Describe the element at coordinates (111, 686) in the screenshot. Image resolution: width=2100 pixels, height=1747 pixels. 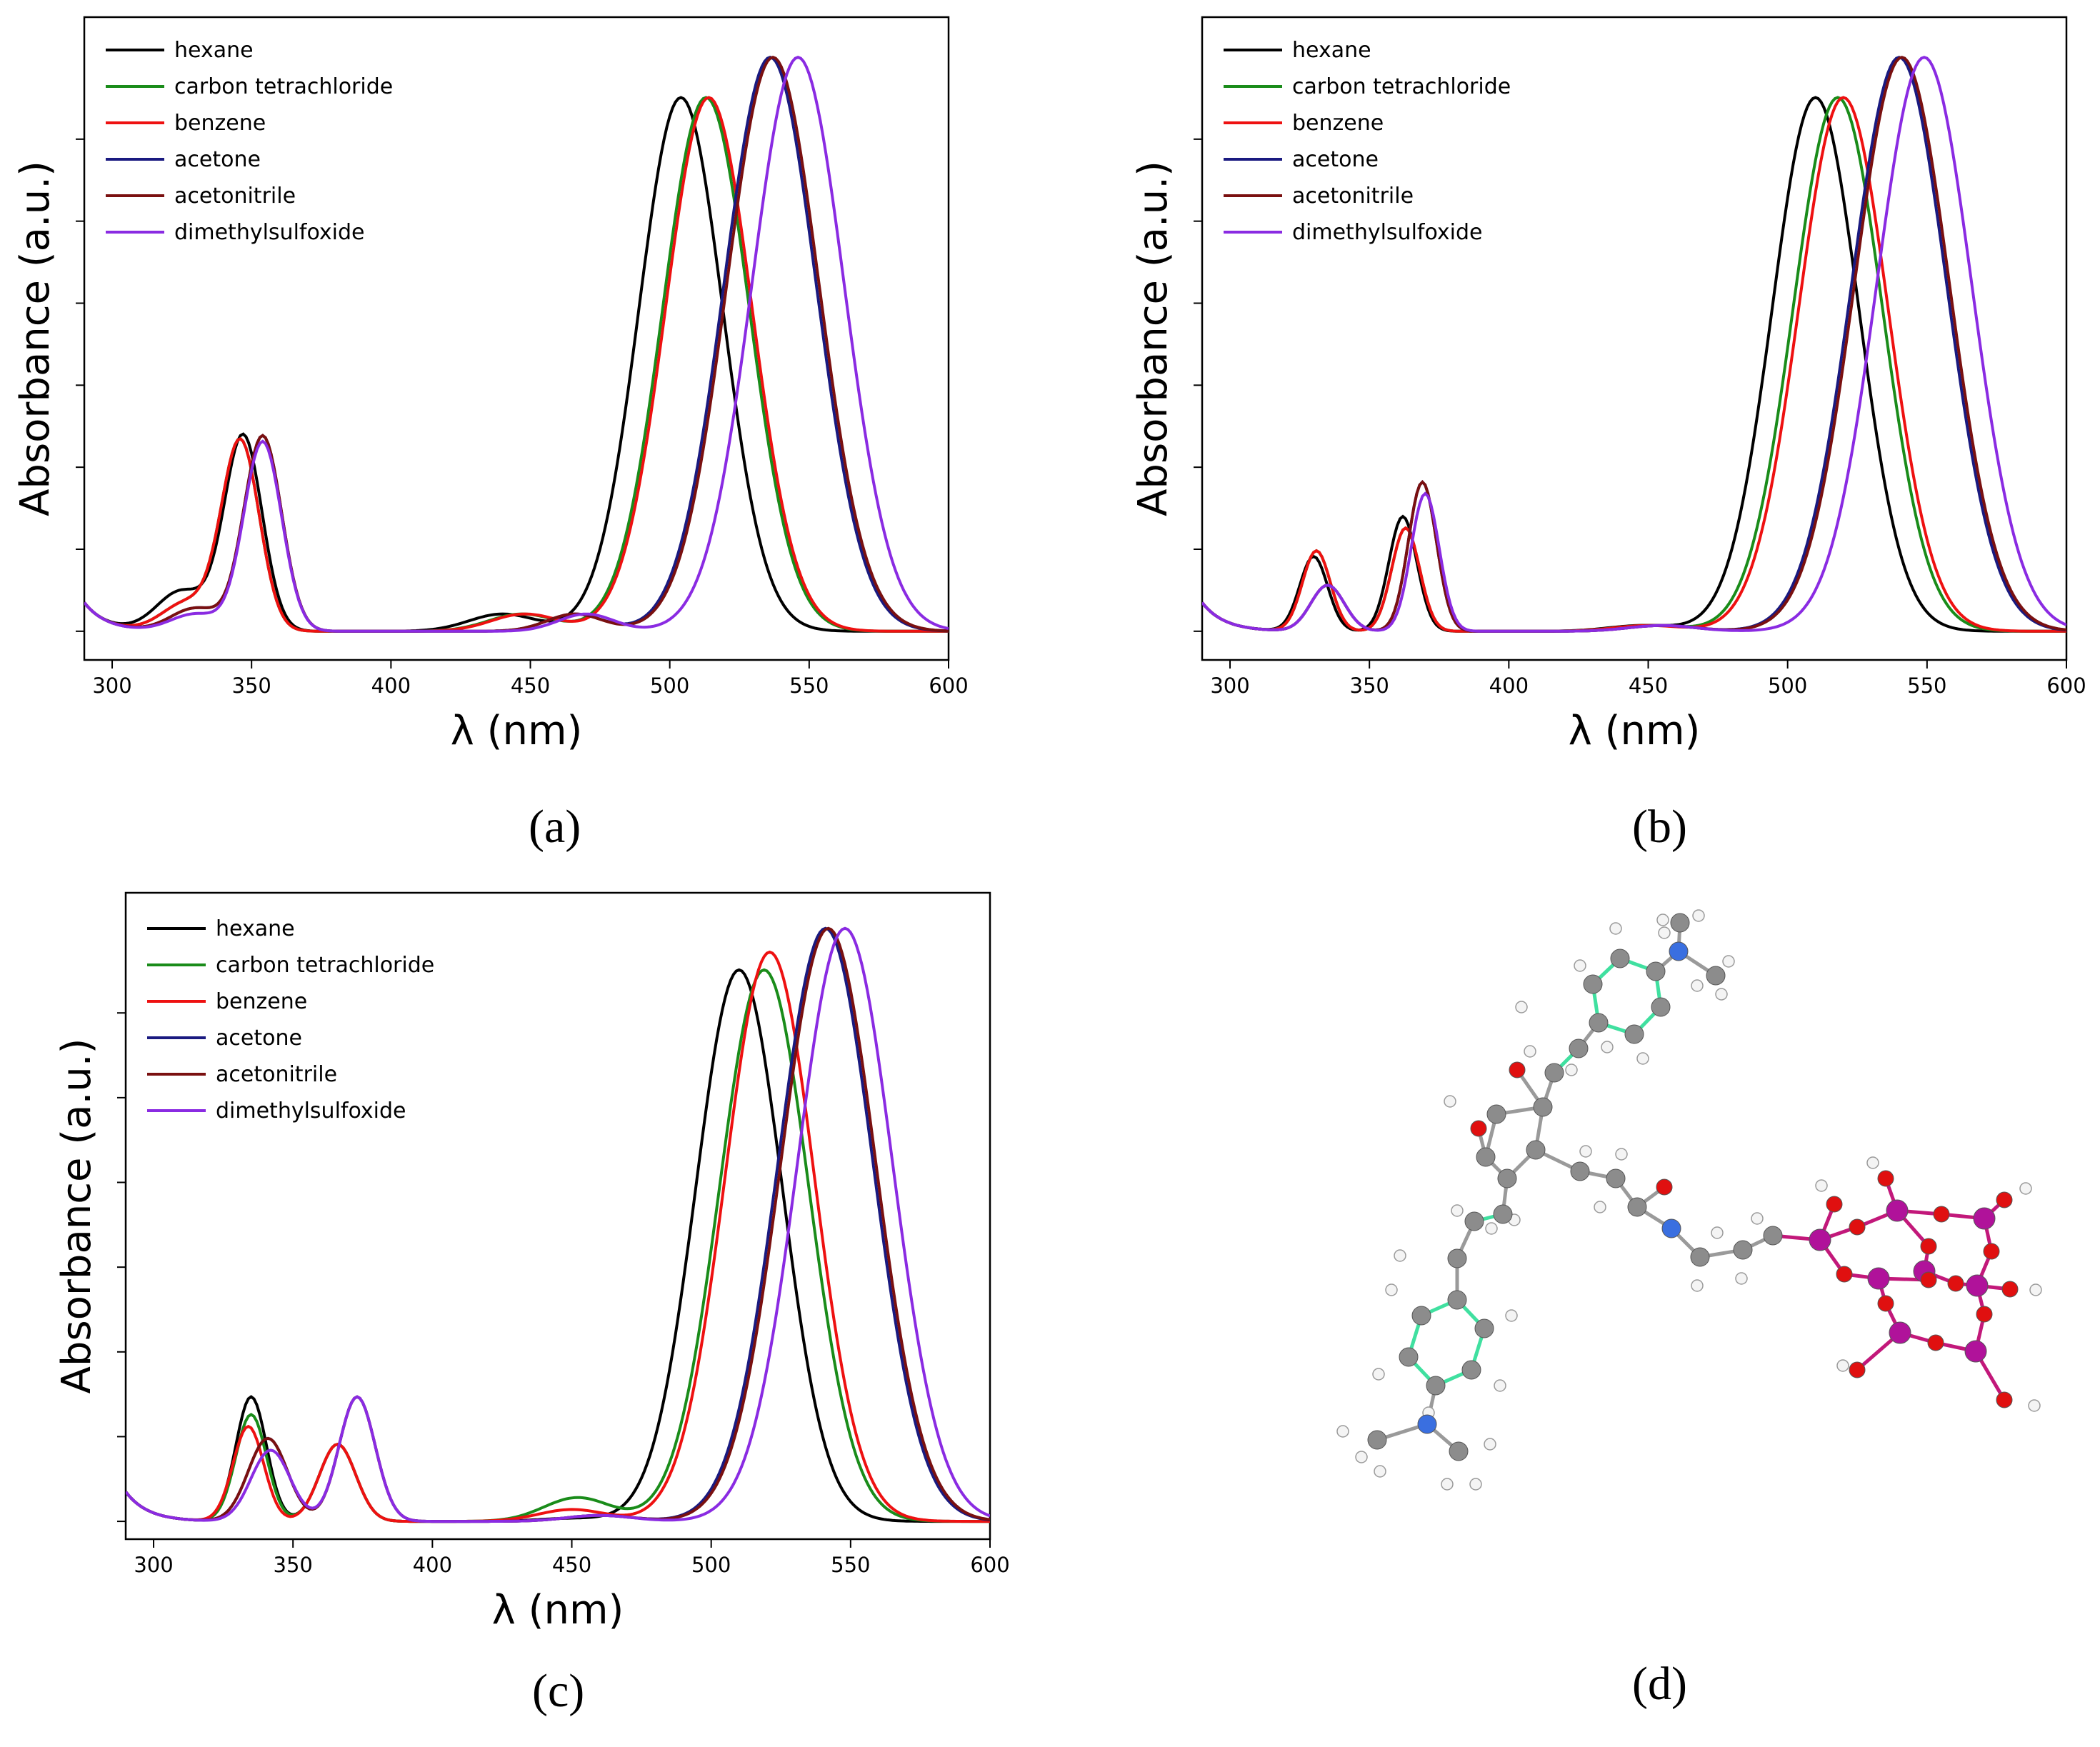
I see `x-tick-label: 300` at that location.